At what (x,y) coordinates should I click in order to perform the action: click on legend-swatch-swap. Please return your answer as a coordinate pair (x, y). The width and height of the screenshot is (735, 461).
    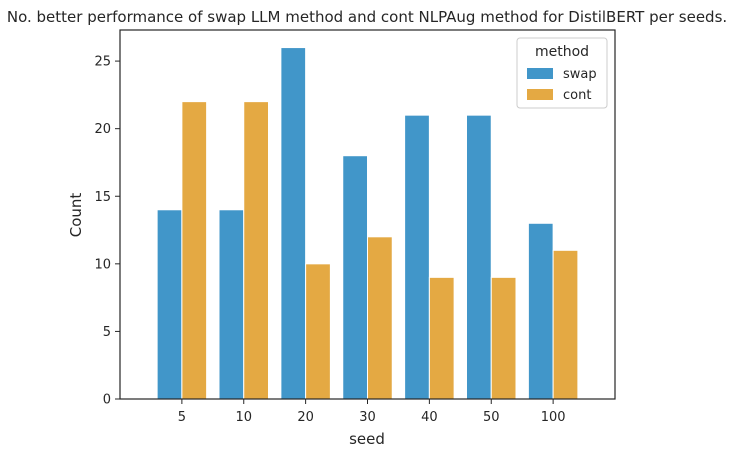
    Looking at the image, I should click on (540, 73).